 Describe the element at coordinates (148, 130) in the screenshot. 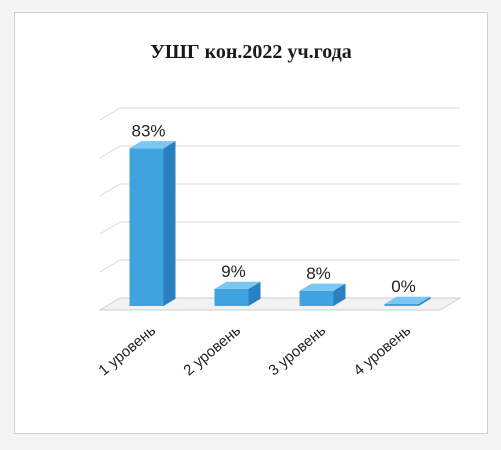

I see `data-label: 83%` at that location.